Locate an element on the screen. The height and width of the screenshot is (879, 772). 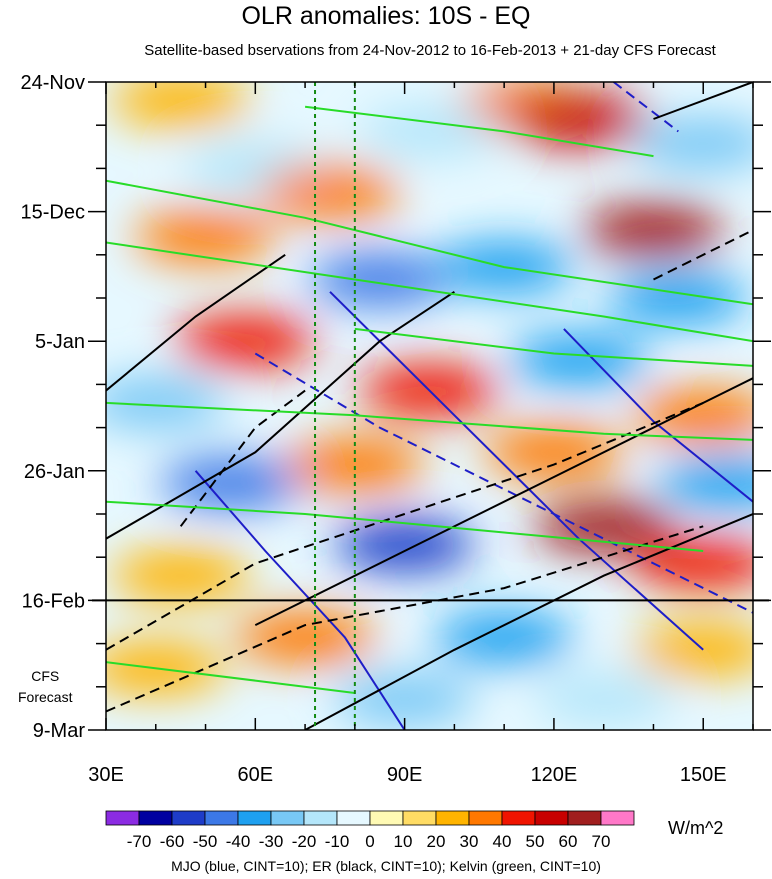
colorbar-label: 10 is located at coordinates (403, 841).